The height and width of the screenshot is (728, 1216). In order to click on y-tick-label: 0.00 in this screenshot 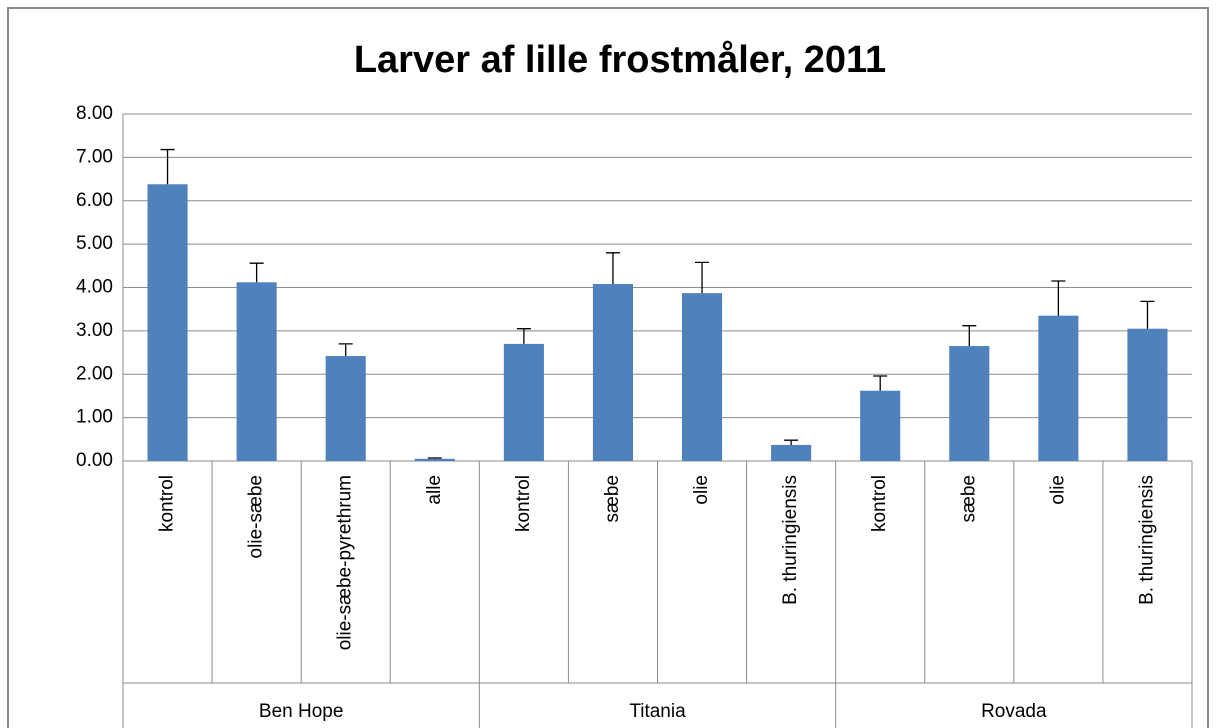, I will do `click(94, 460)`.